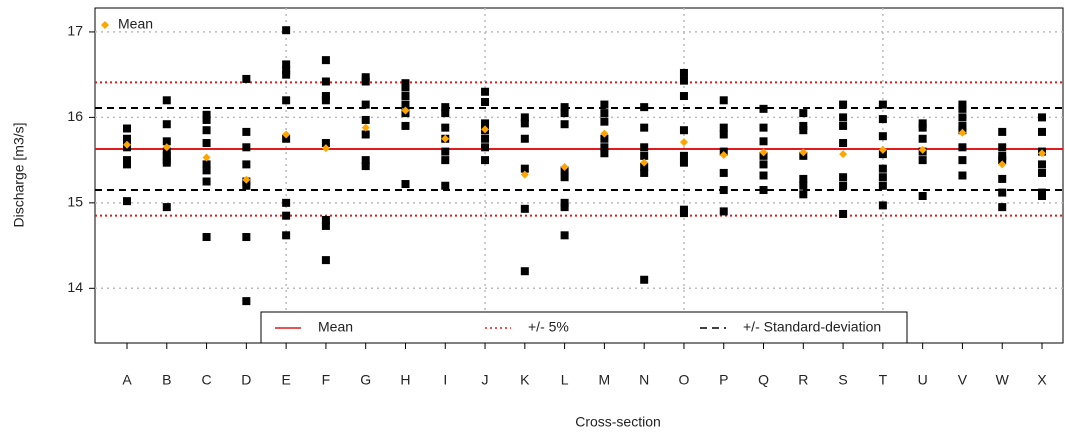 The image size is (1065, 435). I want to click on x-tick-label: Q, so click(763, 380).